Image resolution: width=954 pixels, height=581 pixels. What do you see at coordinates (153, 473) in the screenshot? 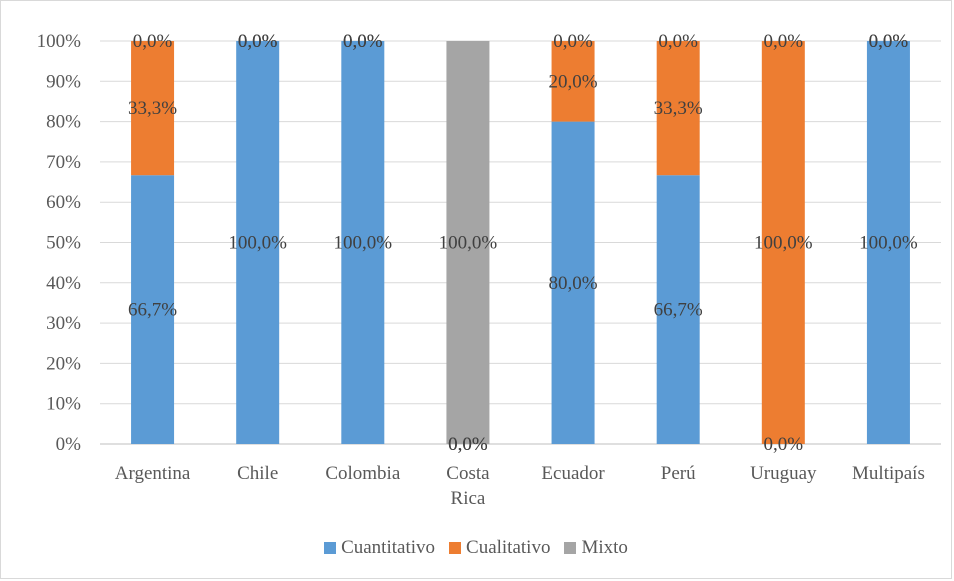
I see `x-tick-label: Argentina` at bounding box center [153, 473].